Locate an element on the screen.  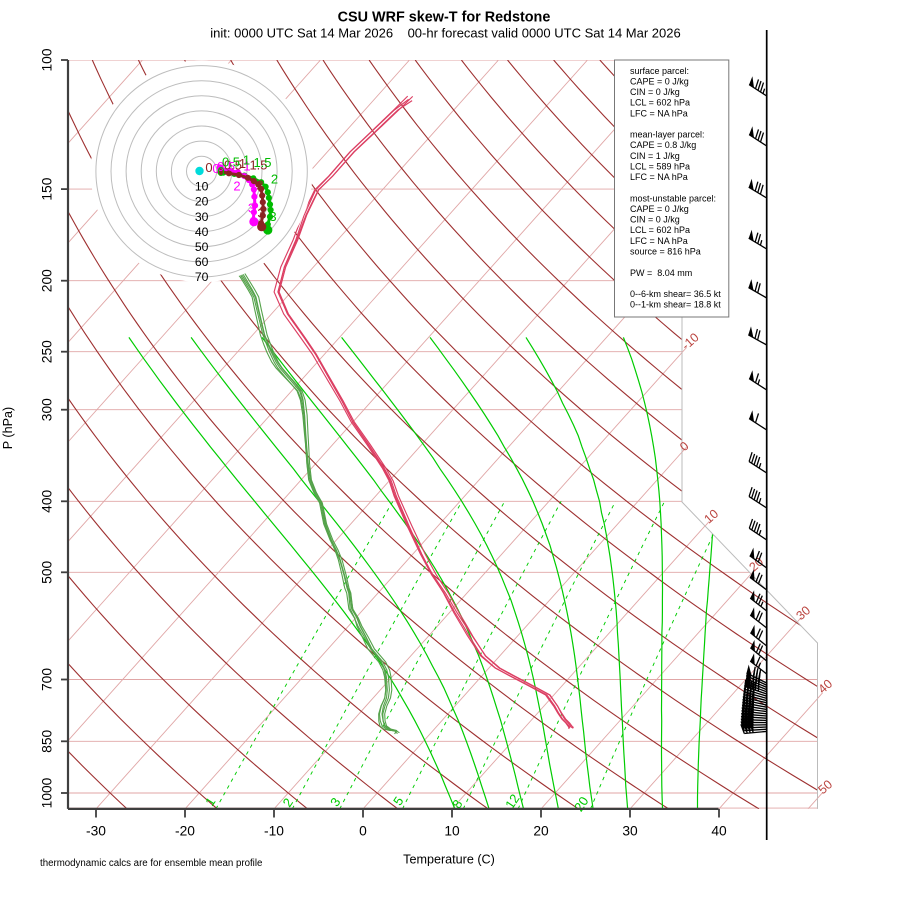
svg-text: PW = 8.04 mm is located at coordinates (661, 273).